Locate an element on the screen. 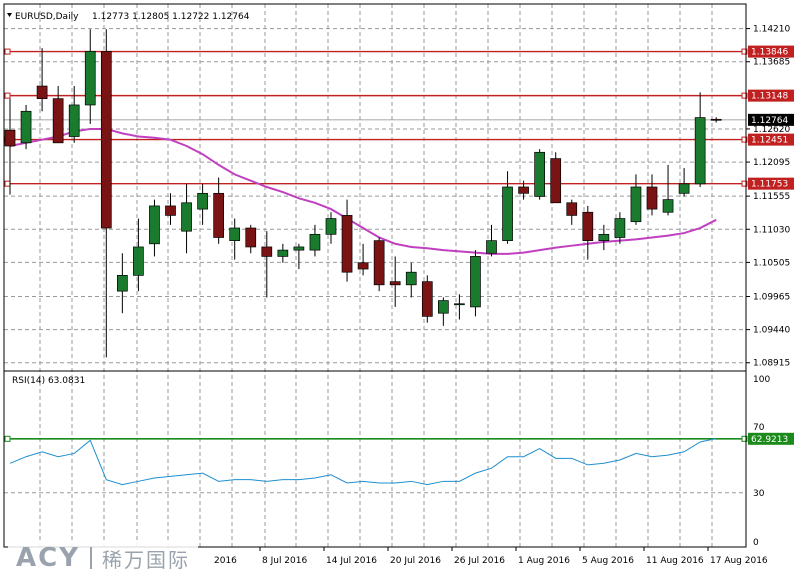 Image resolution: width=802 pixels, height=579 pixels. level-price-tag-text: 1.12451 is located at coordinates (769, 141).